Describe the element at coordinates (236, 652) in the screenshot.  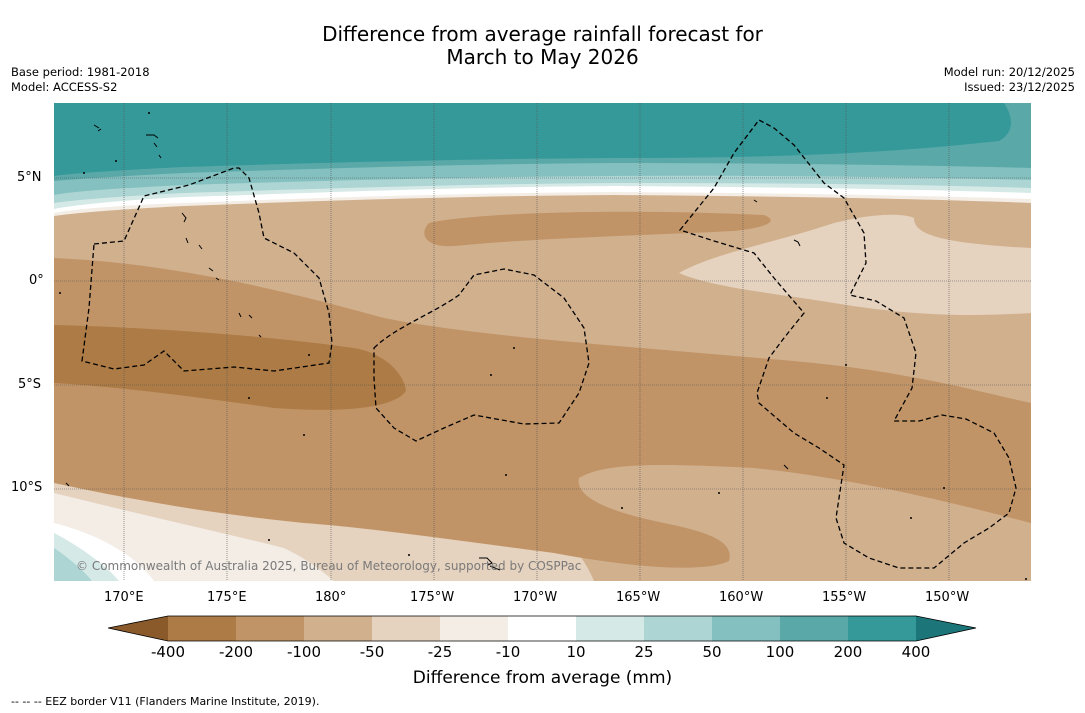
I see `colorbar-tick: -200` at that location.